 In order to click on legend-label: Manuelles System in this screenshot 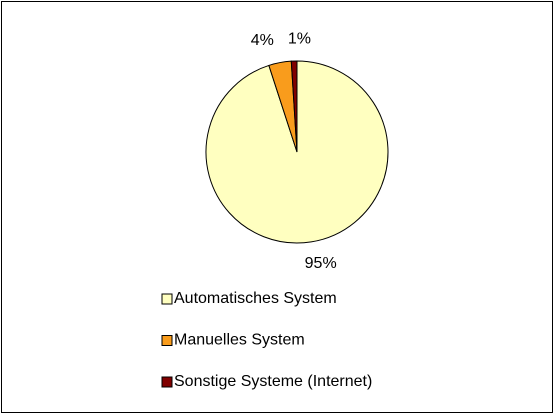, I will do `click(239, 340)`.